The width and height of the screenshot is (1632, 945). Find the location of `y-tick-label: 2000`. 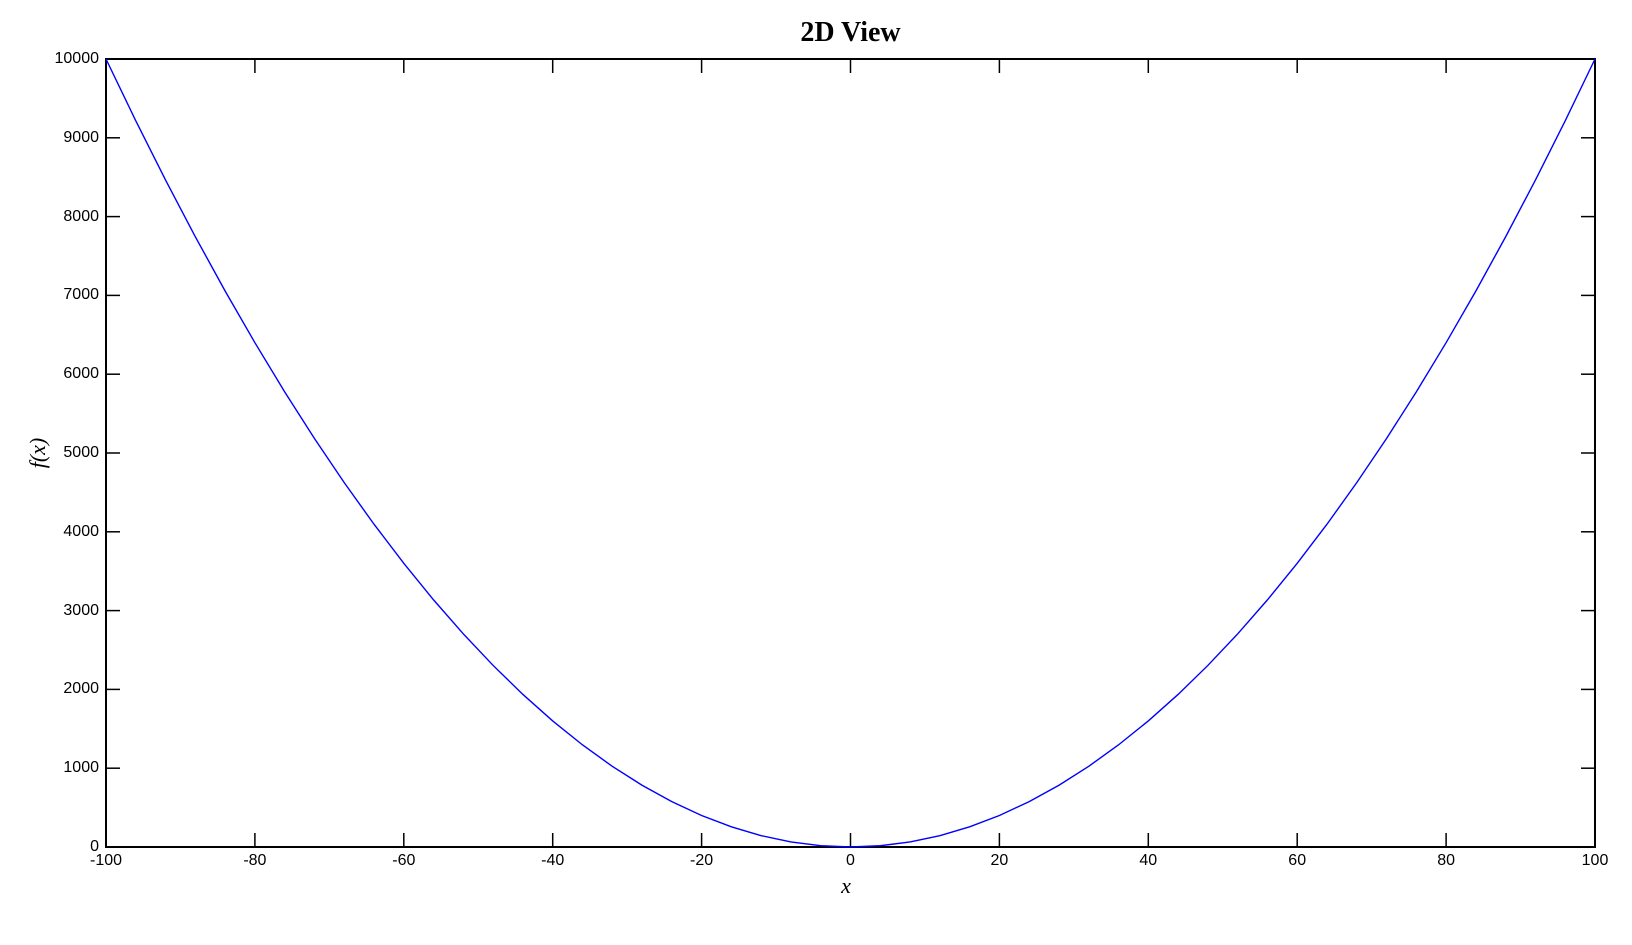

y-tick-label: 2000 is located at coordinates (81, 689).